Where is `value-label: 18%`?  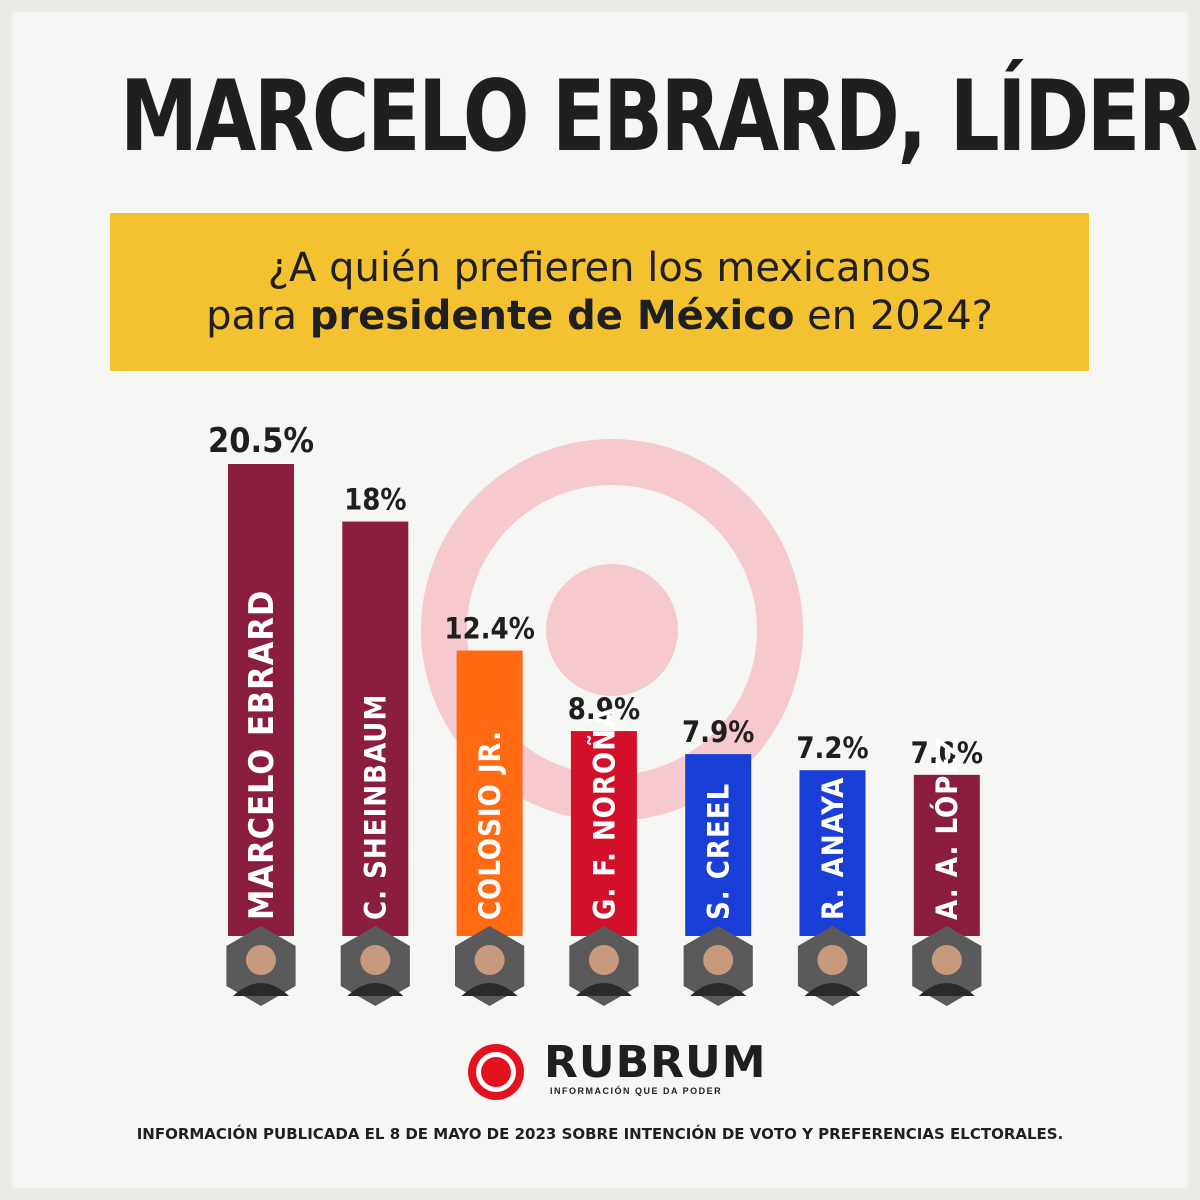
value-label: 18% is located at coordinates (375, 500).